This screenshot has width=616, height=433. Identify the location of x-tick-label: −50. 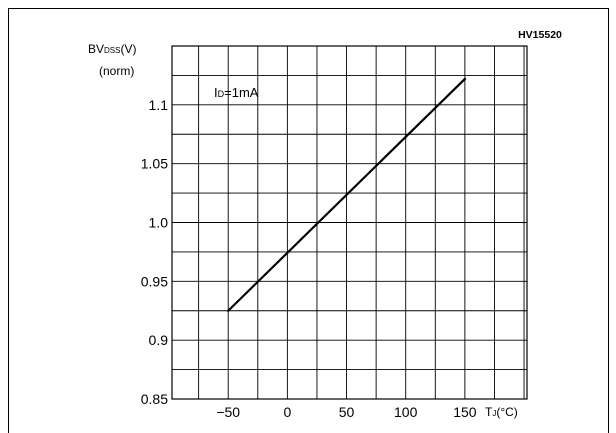
(228, 412).